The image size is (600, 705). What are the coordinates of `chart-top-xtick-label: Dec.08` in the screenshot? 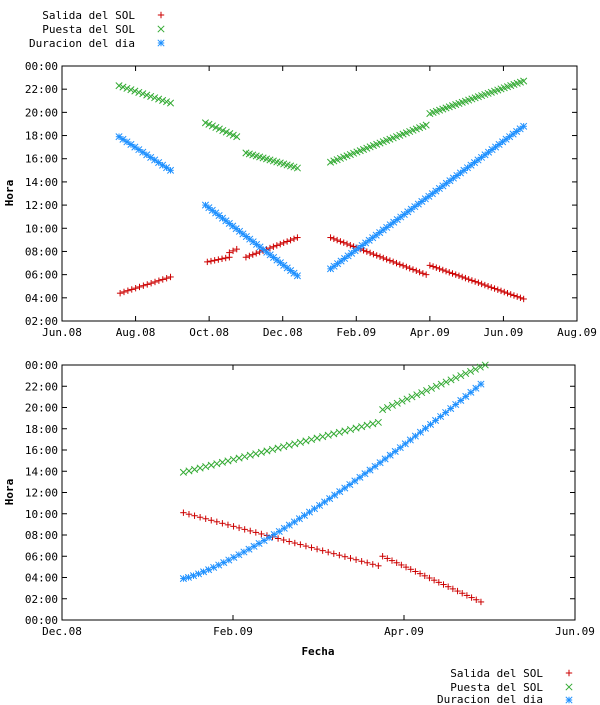 It's located at (283, 332).